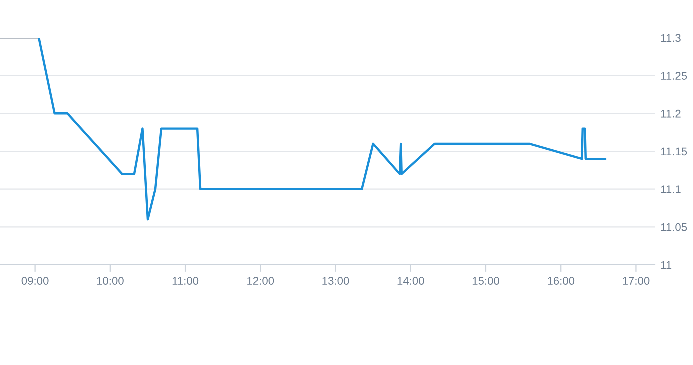 The height and width of the screenshot is (365, 693). I want to click on x-tick-label: 14:00, so click(411, 281).